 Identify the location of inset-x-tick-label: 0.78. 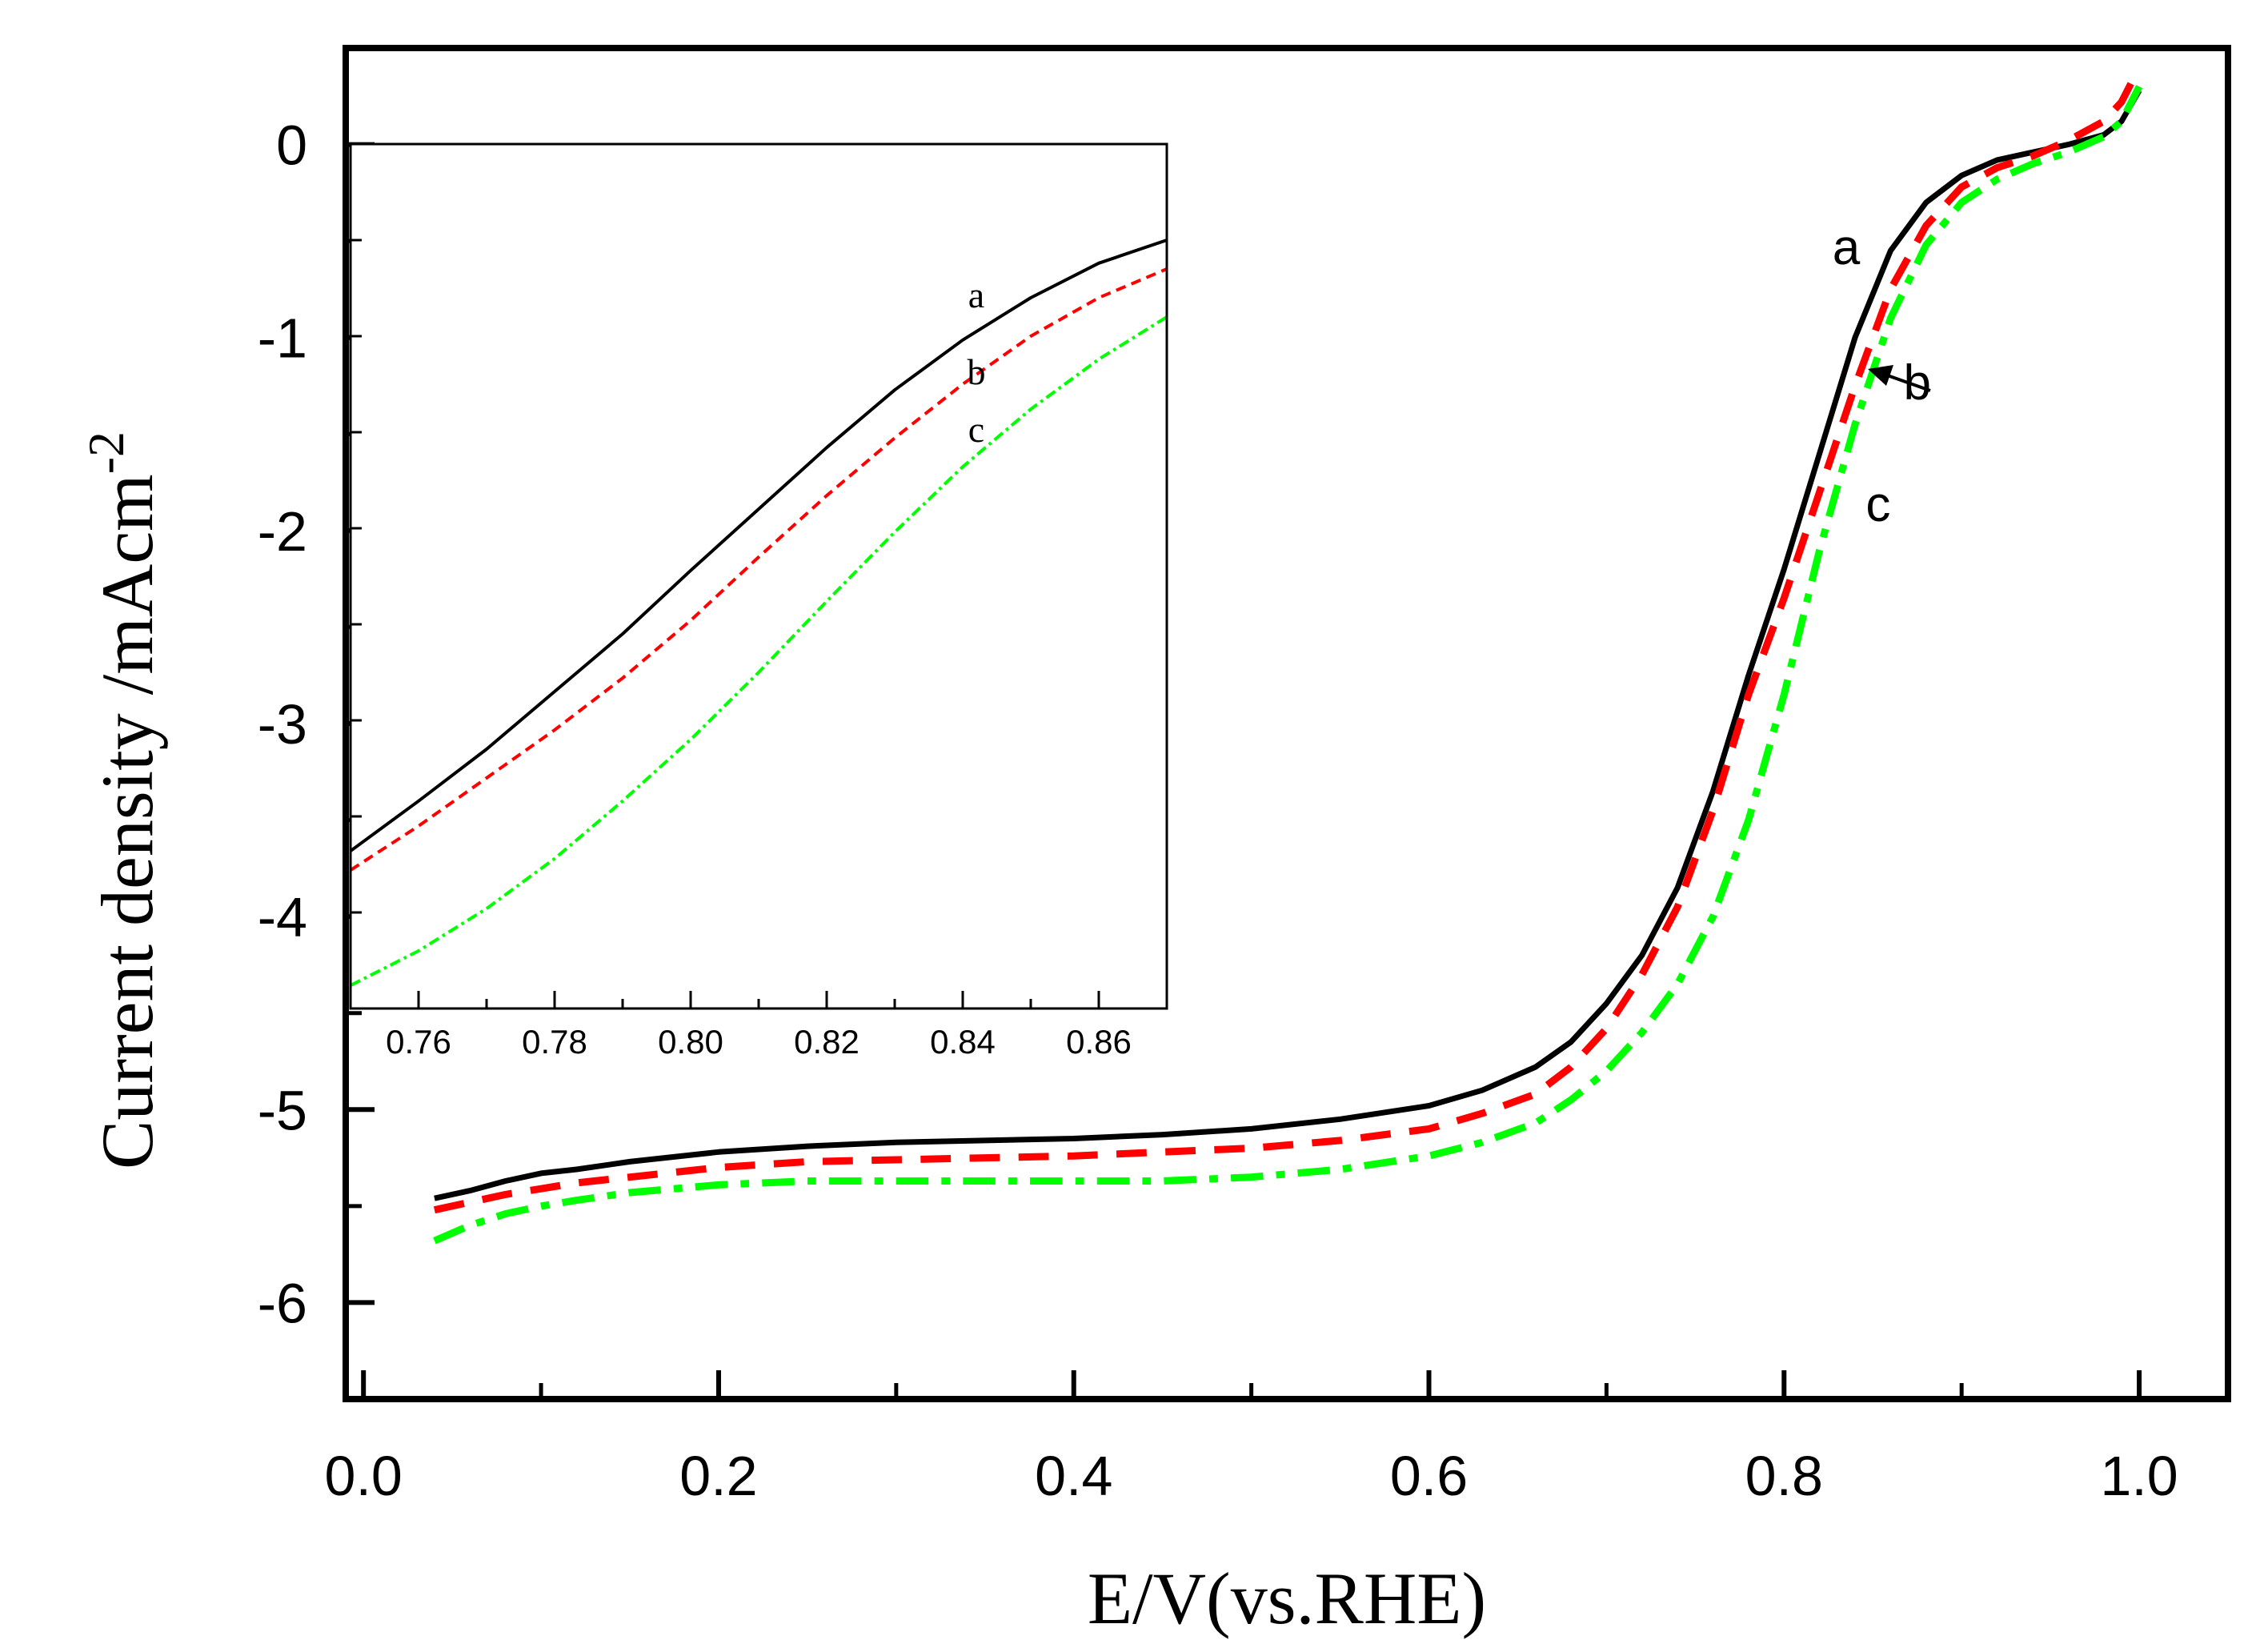
(554, 1042).